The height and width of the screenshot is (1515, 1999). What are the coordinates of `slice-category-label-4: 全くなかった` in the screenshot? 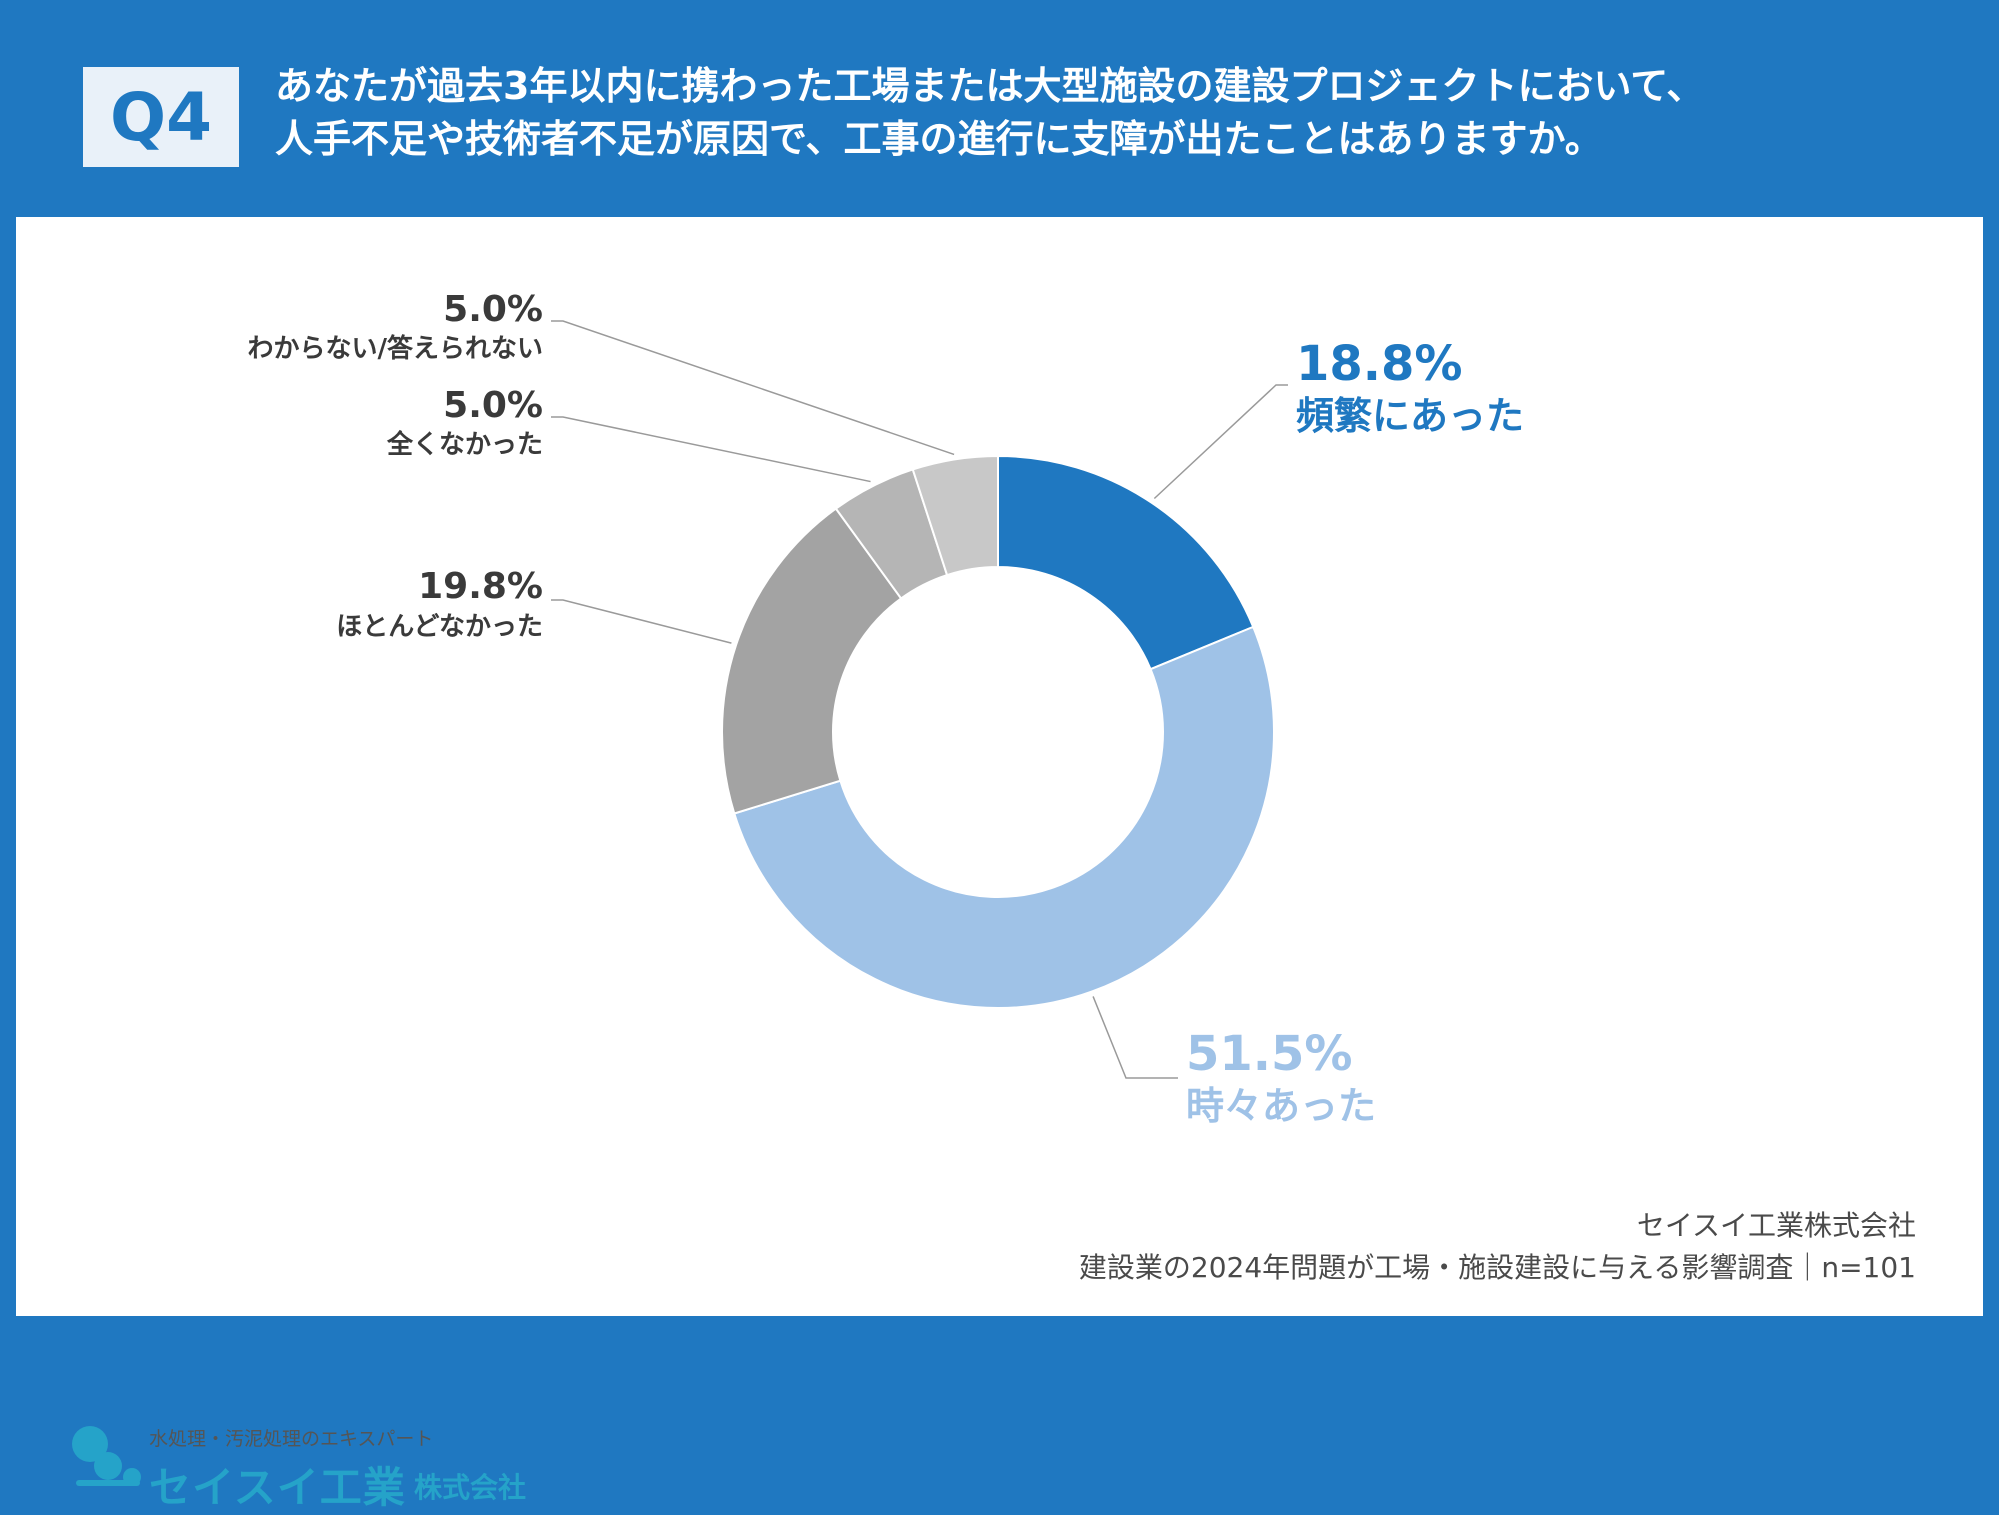 It's located at (464, 444).